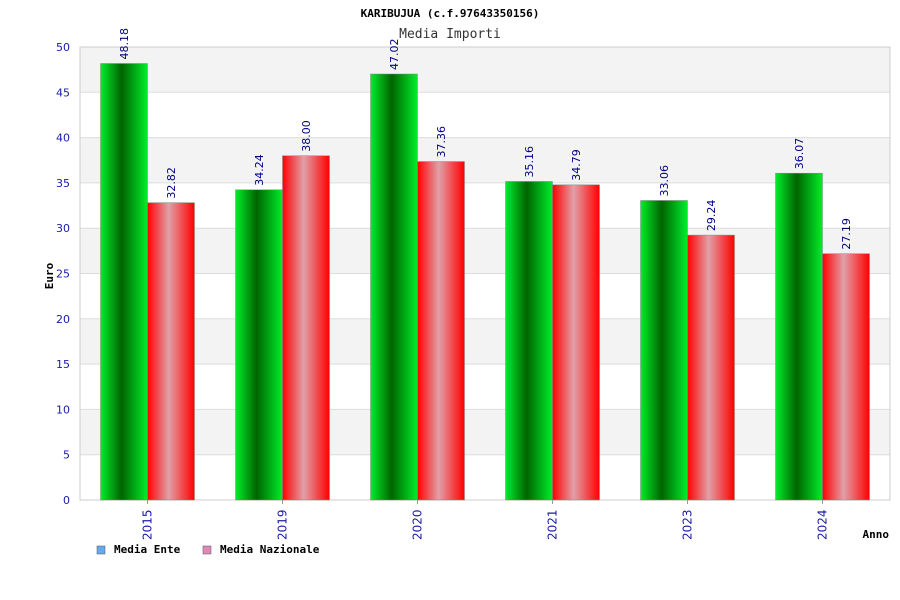 The width and height of the screenshot is (900, 600). I want to click on data-label: 33.06, so click(664, 181).